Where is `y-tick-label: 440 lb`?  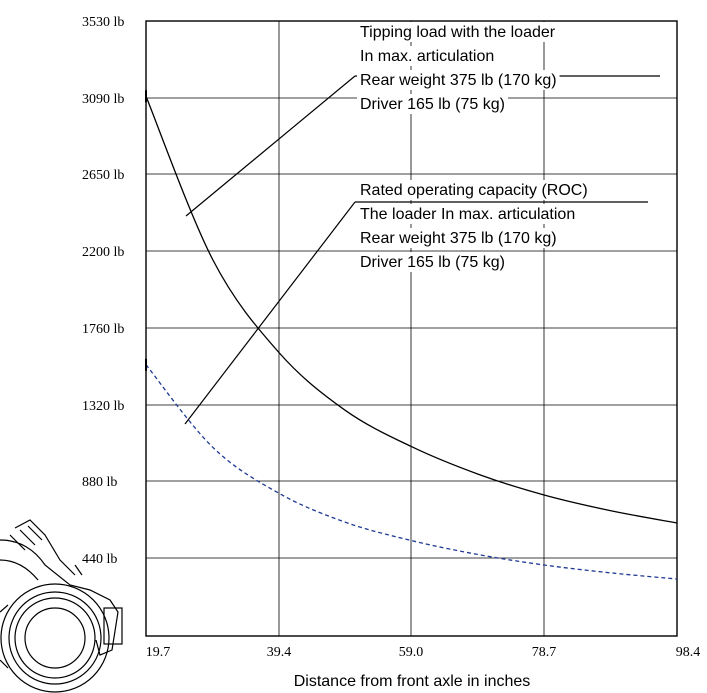
y-tick-label: 440 lb is located at coordinates (99, 559).